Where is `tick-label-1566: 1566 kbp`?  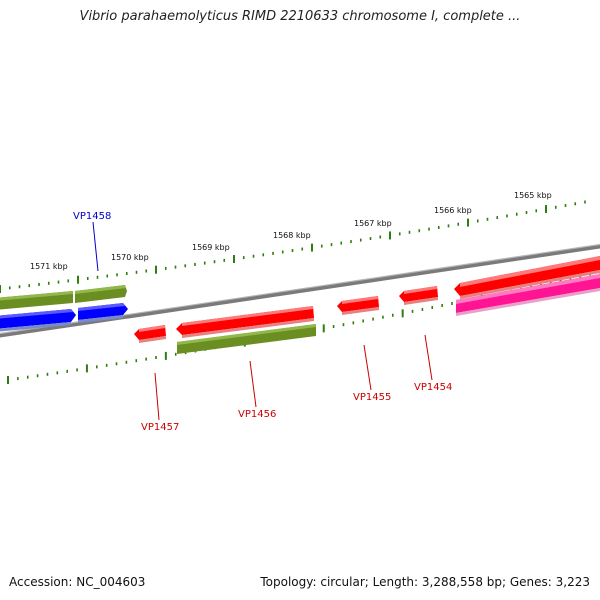 tick-label-1566: 1566 kbp is located at coordinates (453, 210).